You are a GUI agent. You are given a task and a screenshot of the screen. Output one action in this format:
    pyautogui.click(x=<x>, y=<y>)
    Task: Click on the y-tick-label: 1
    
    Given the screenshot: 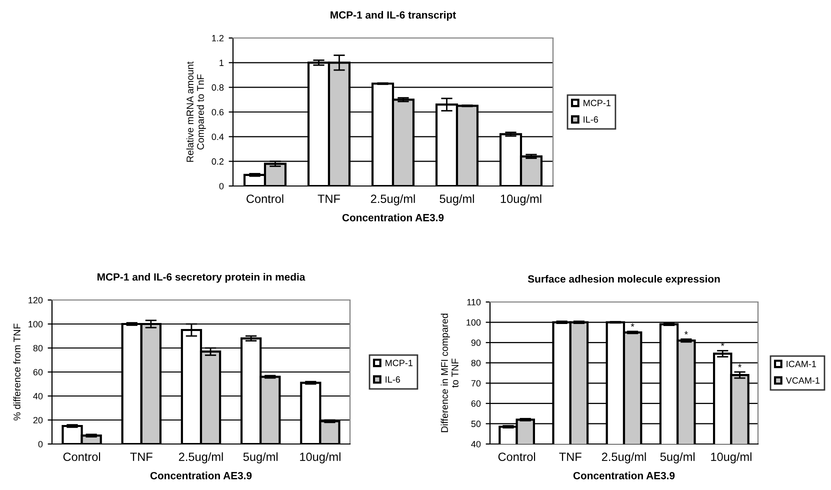 What is the action you would take?
    pyautogui.click(x=222, y=63)
    